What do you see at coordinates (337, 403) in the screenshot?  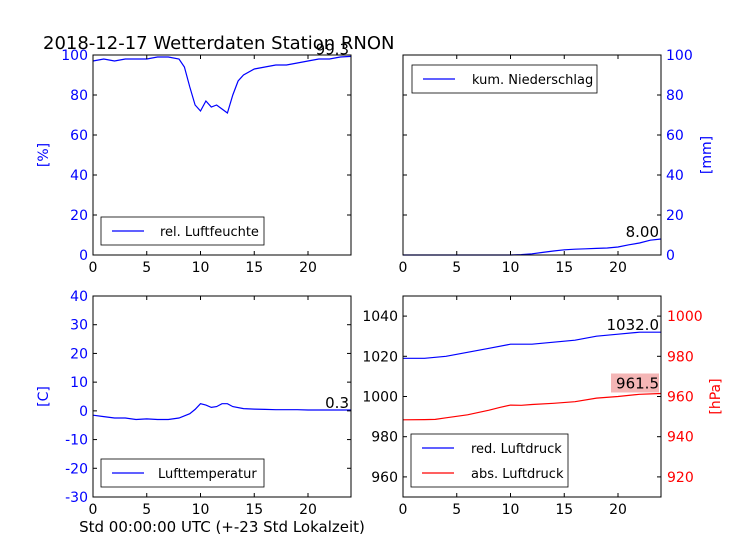 I see `last-value-label: 0.3` at bounding box center [337, 403].